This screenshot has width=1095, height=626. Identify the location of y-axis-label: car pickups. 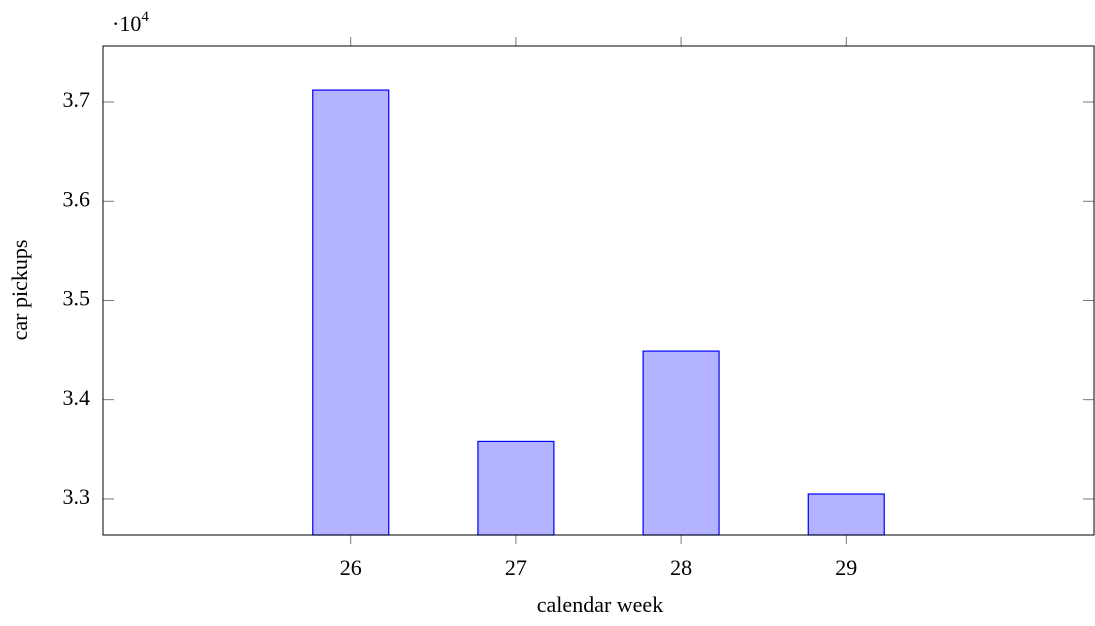
(19, 290).